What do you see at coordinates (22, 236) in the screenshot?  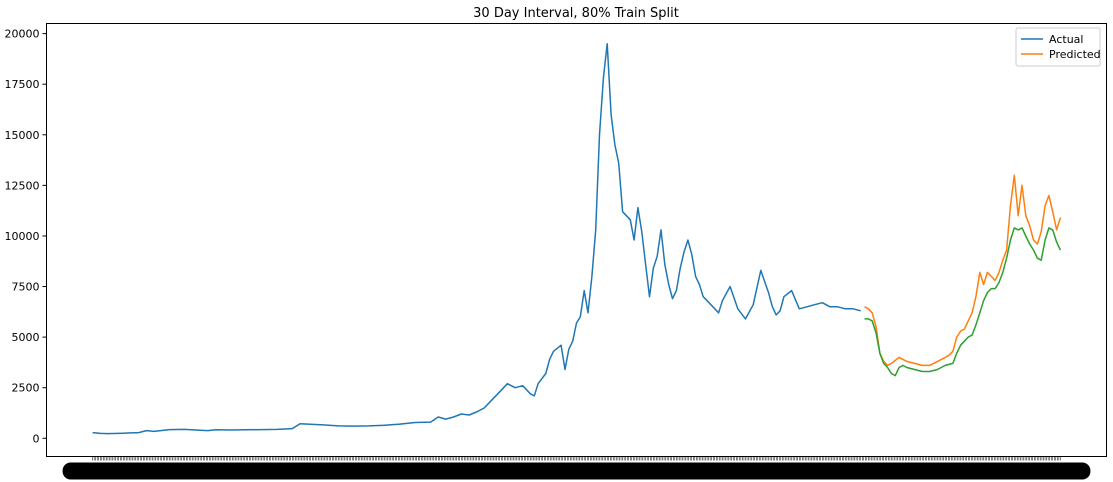 I see `y-tick-label: 10000` at bounding box center [22, 236].